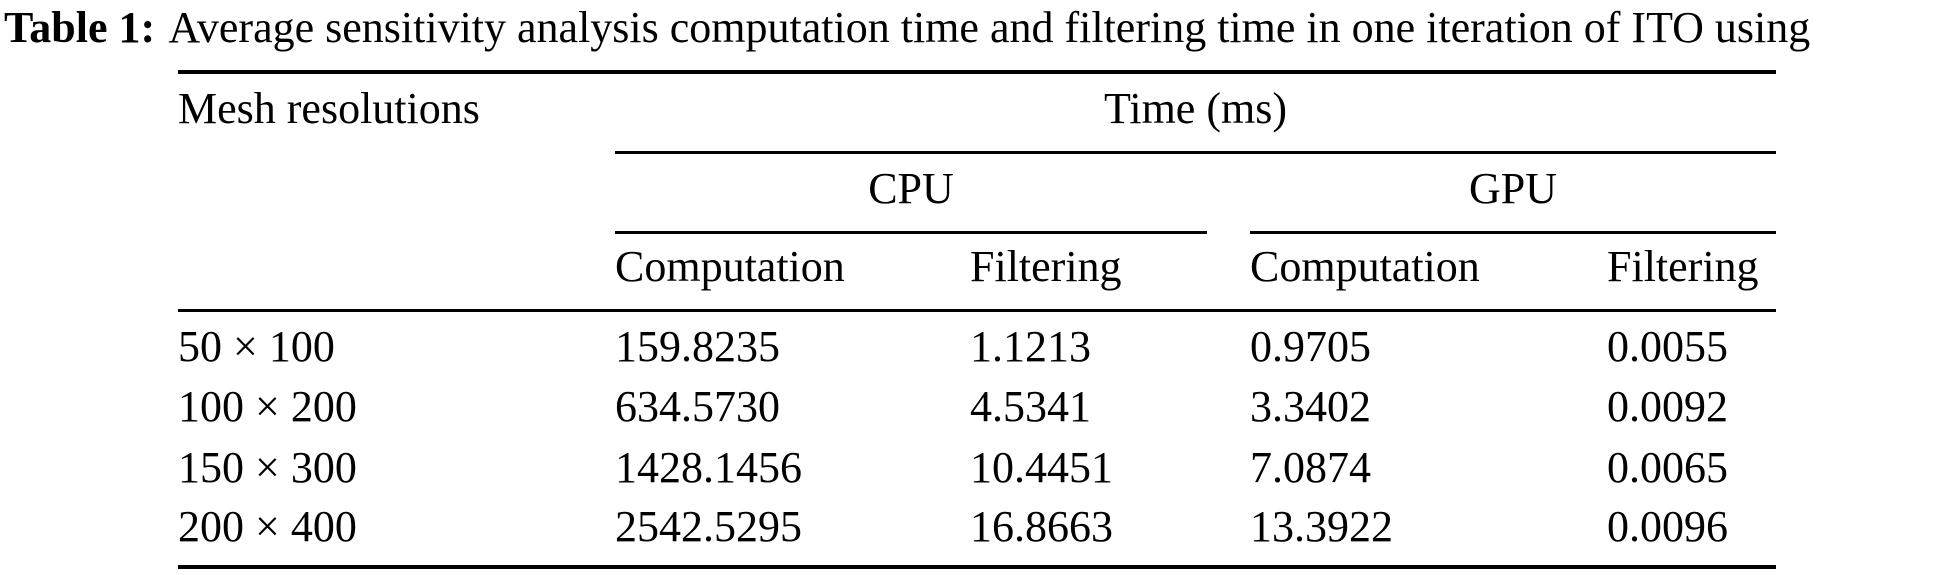  Describe the element at coordinates (1041, 467) in the screenshot. I see `value-cell: 10.4451` at that location.